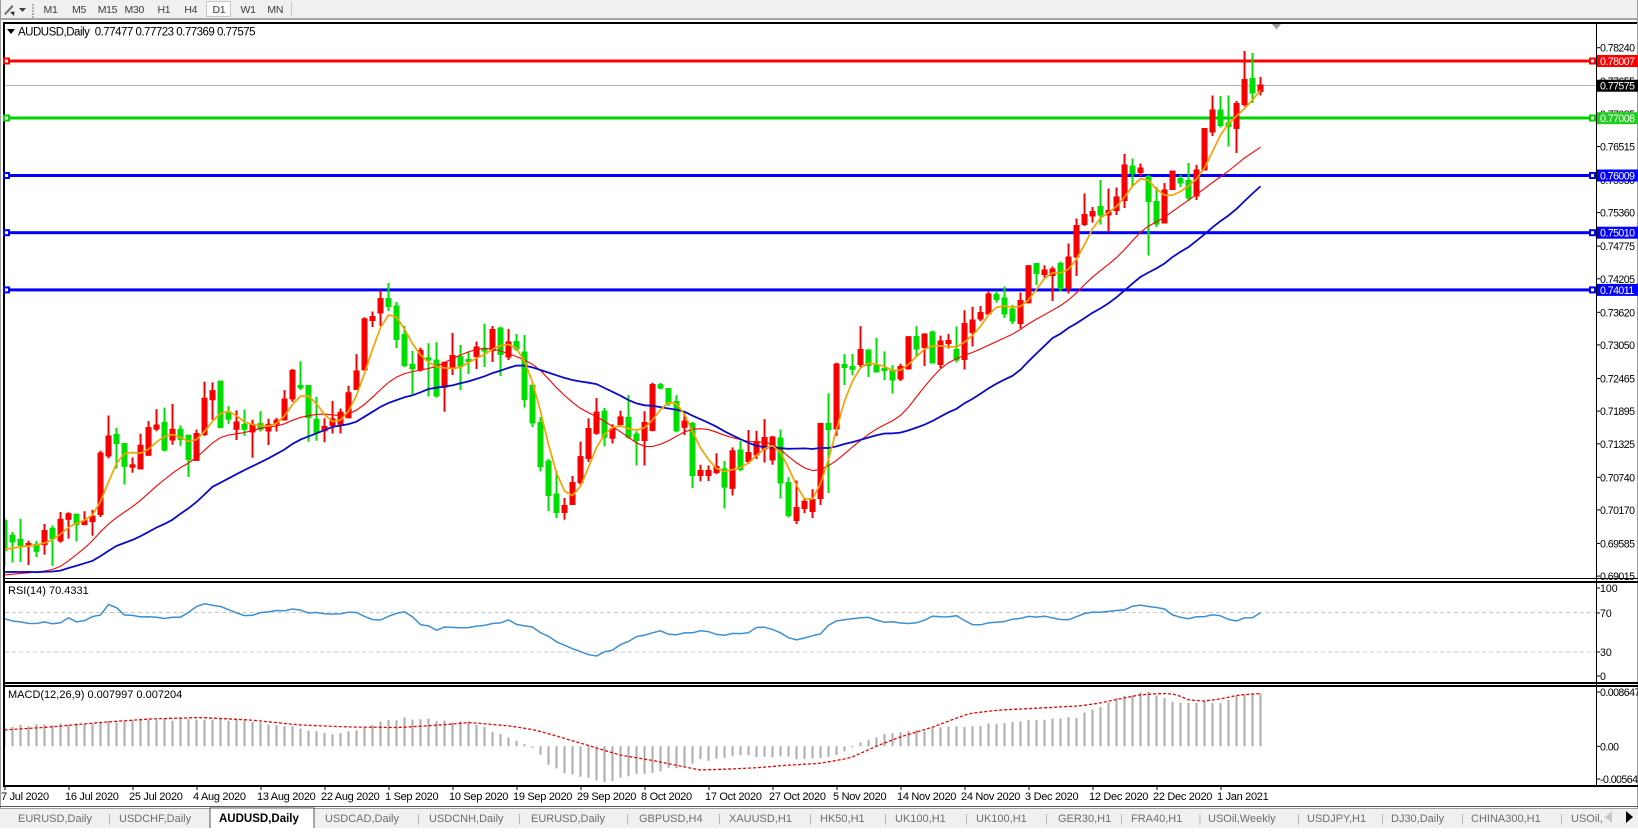 The width and height of the screenshot is (1638, 833). Describe the element at coordinates (275, 10) in the screenshot. I see `svg-text: MN` at that location.